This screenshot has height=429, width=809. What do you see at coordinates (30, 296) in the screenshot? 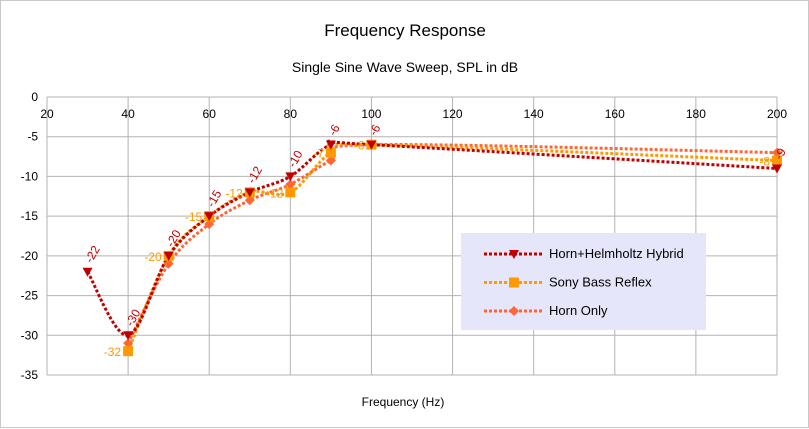
I see `y-tick-label: -25` at bounding box center [30, 296].